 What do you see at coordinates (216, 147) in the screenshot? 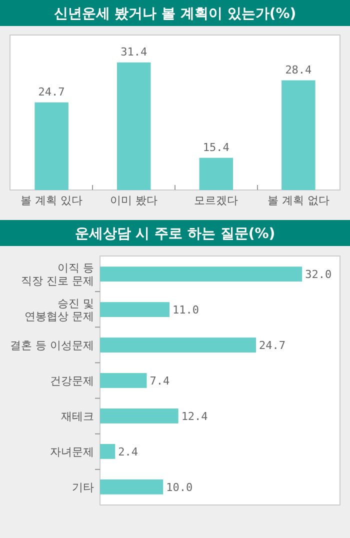
I see `data-label: 15.4` at bounding box center [216, 147].